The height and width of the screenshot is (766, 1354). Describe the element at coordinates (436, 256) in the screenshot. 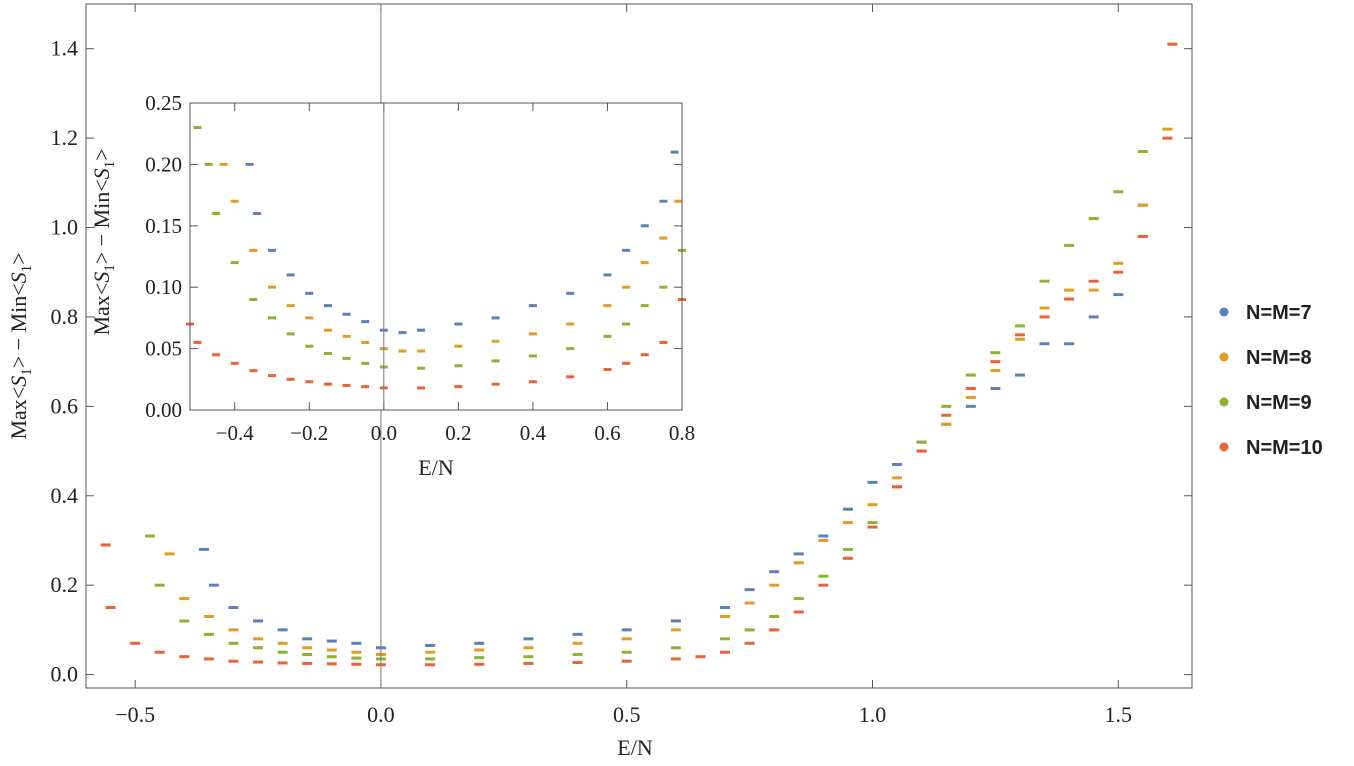

I see `inset-plot-frame` at that location.